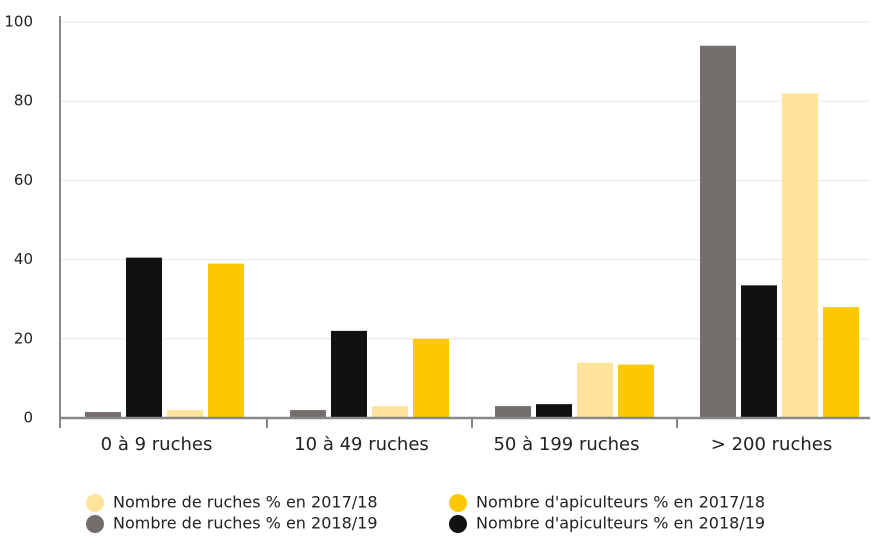 The height and width of the screenshot is (536, 874). Describe the element at coordinates (245, 502) in the screenshot. I see `legend-label: Nombre de ruches % en 2017/18` at that location.